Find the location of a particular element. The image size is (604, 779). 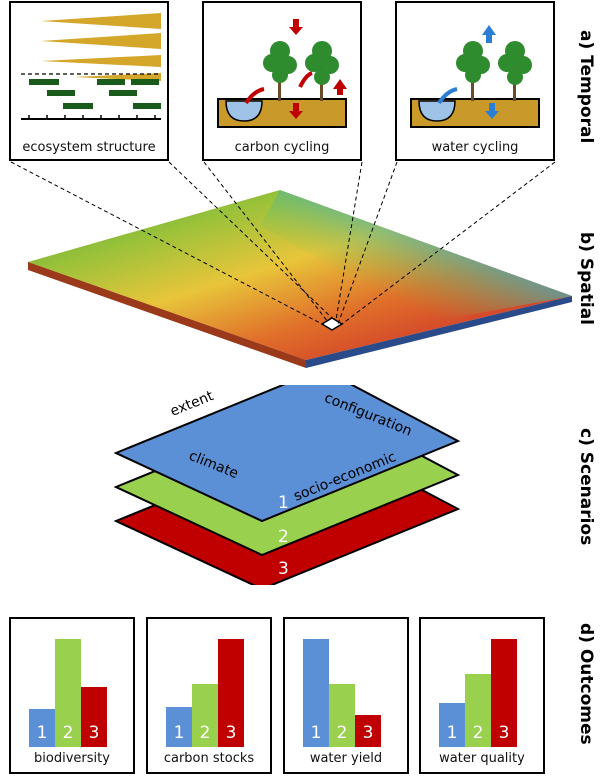

outcome-caption: water yield is located at coordinates (346, 758).